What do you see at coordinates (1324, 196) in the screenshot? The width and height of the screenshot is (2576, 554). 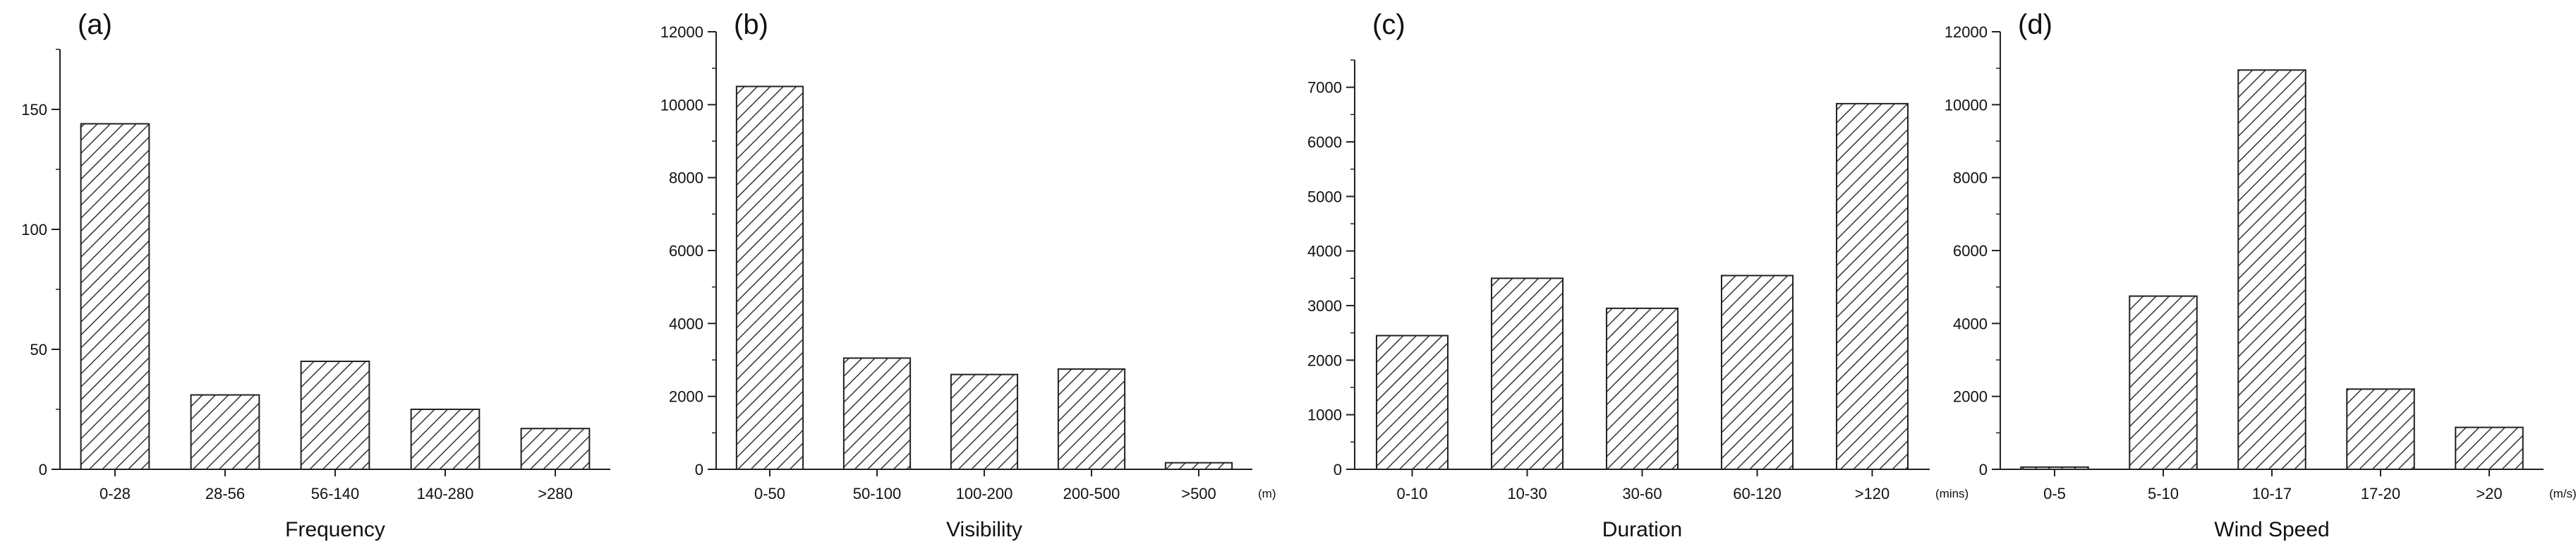 I see `y-tick-label: 5000` at bounding box center [1324, 196].